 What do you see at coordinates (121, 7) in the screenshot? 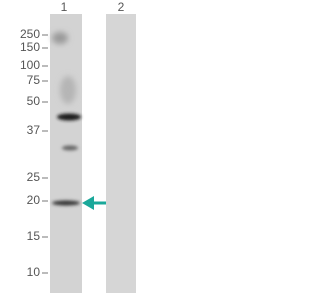
I see `lane-label: 2` at bounding box center [121, 7].